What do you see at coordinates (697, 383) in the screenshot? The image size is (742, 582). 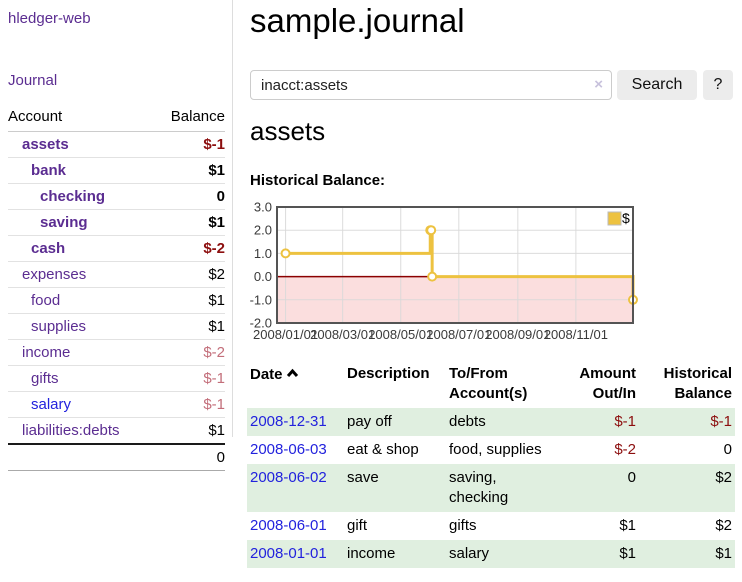 I see `register-col-balance: Historical Balance` at bounding box center [697, 383].